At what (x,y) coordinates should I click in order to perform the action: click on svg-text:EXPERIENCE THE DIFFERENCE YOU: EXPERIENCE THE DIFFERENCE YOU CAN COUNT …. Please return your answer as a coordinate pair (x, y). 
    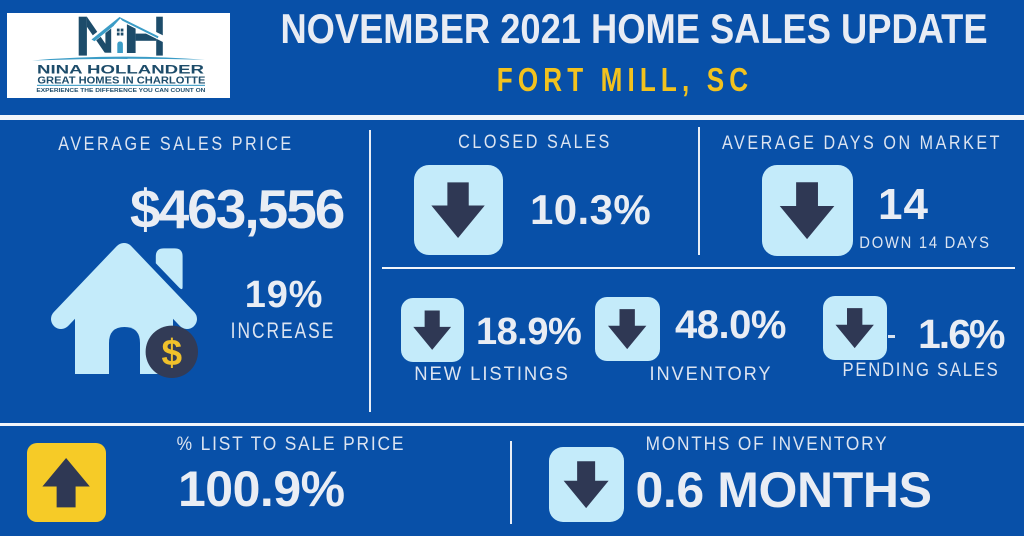
    Looking at the image, I should click on (120, 91).